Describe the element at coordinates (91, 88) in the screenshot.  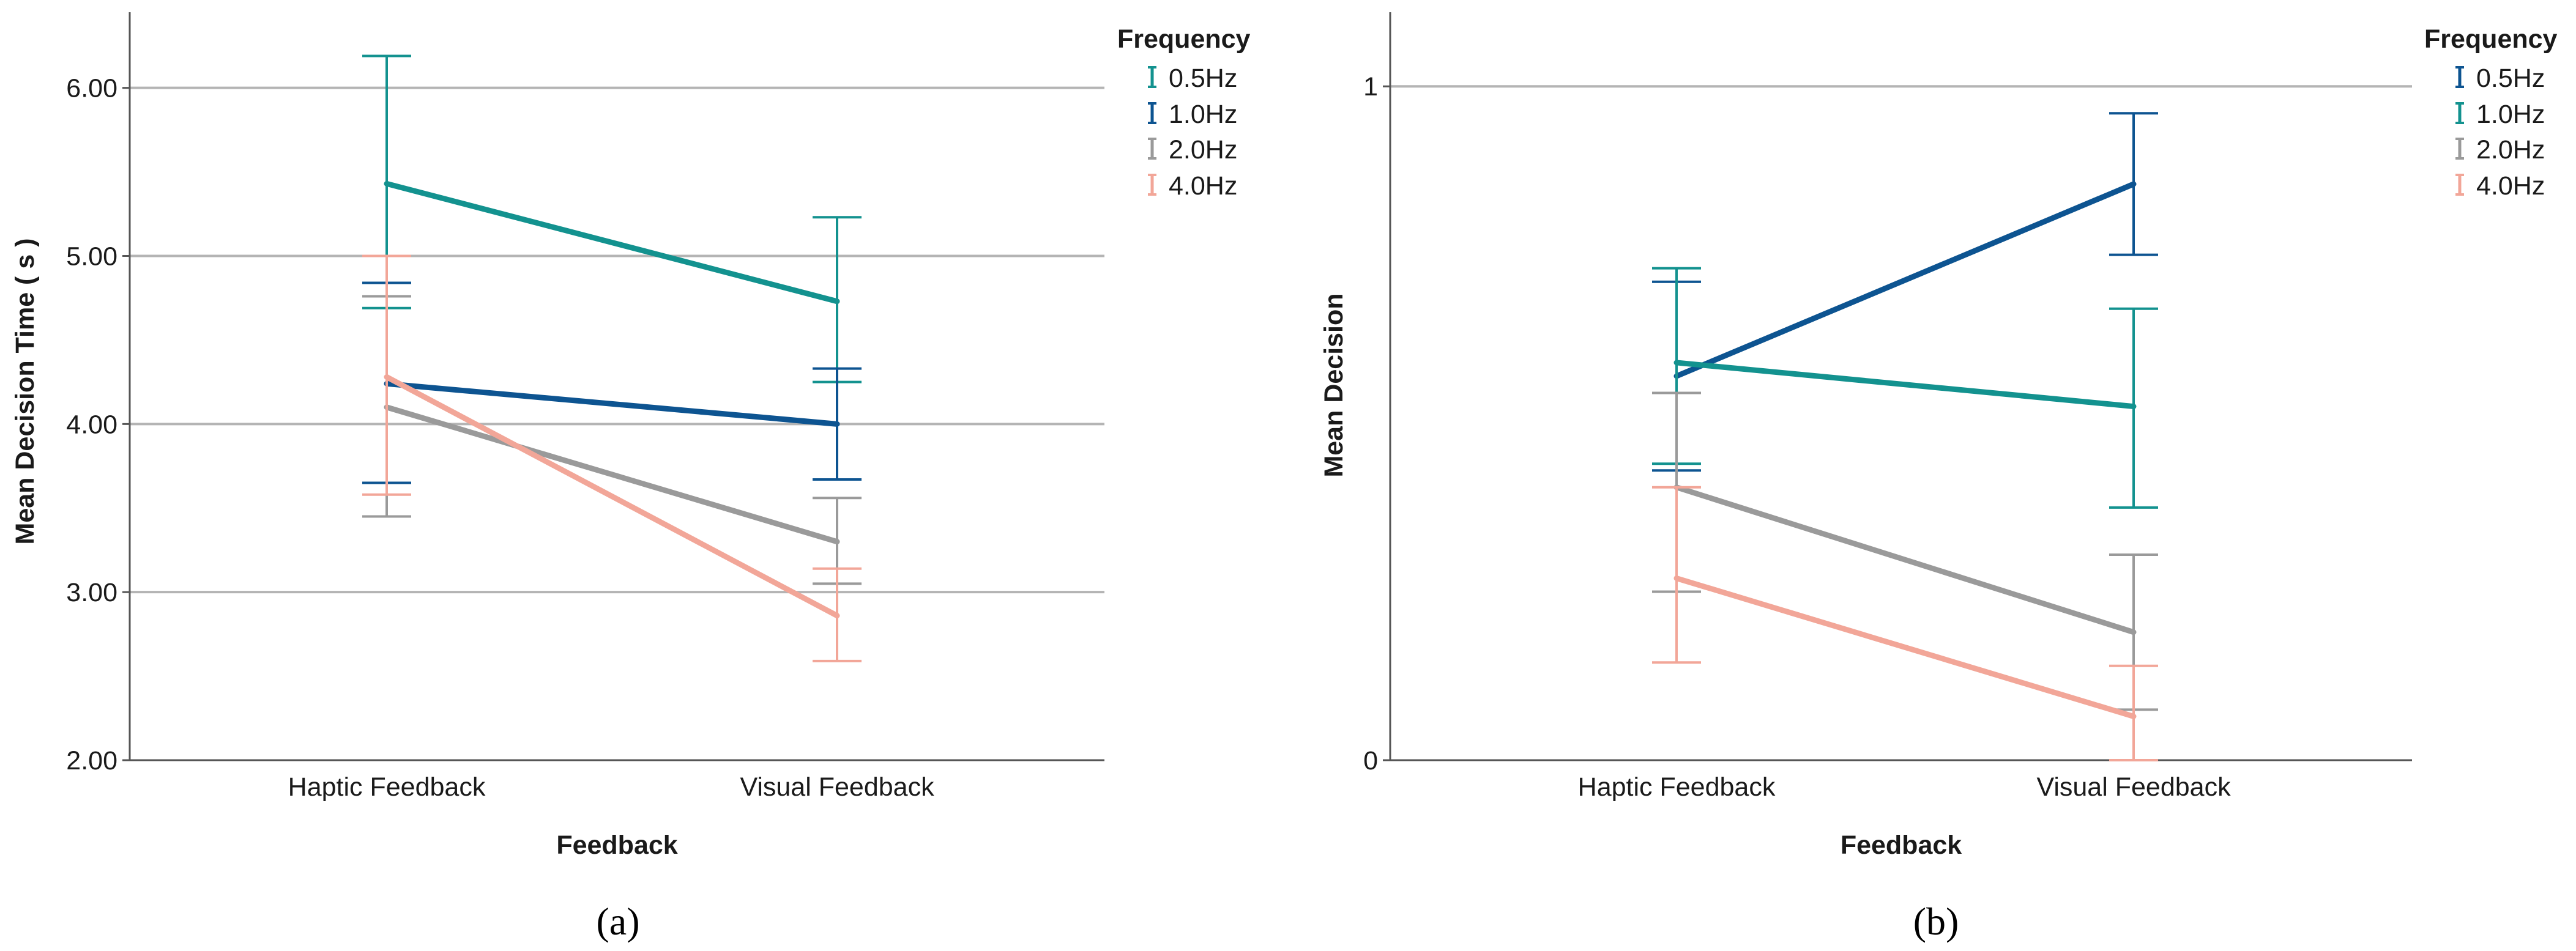
I see `y-tick-label: 6.00` at that location.